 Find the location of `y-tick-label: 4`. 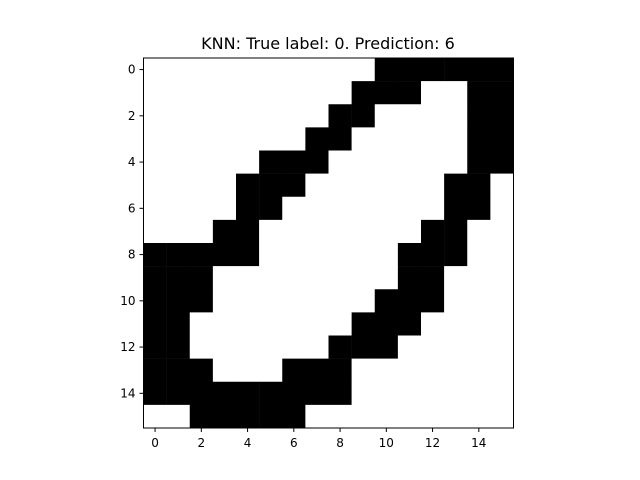

y-tick-label: 4 is located at coordinates (132, 162).